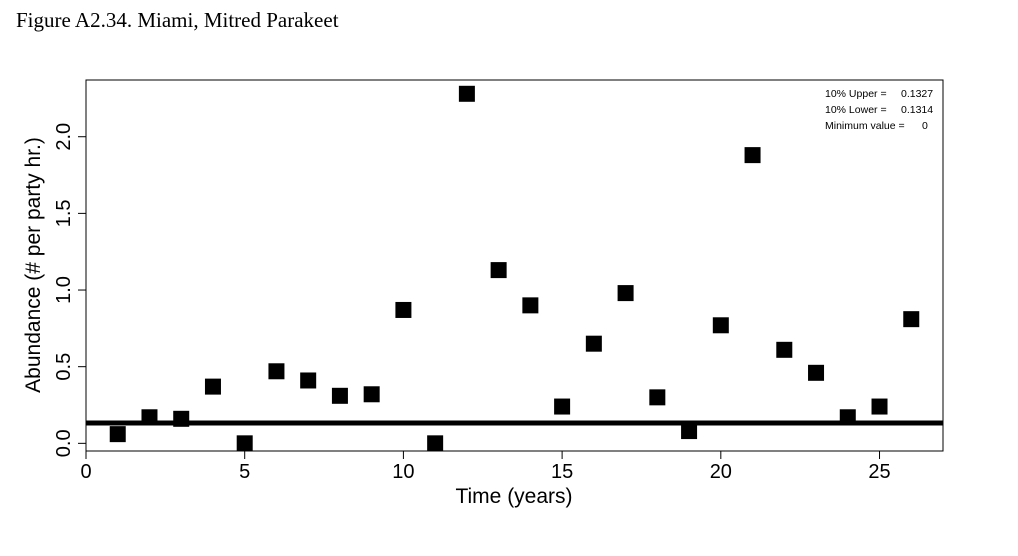 Image resolution: width=1018 pixels, height=556 pixels. Describe the element at coordinates (403, 472) in the screenshot. I see `x-tick-label: 10` at that location.